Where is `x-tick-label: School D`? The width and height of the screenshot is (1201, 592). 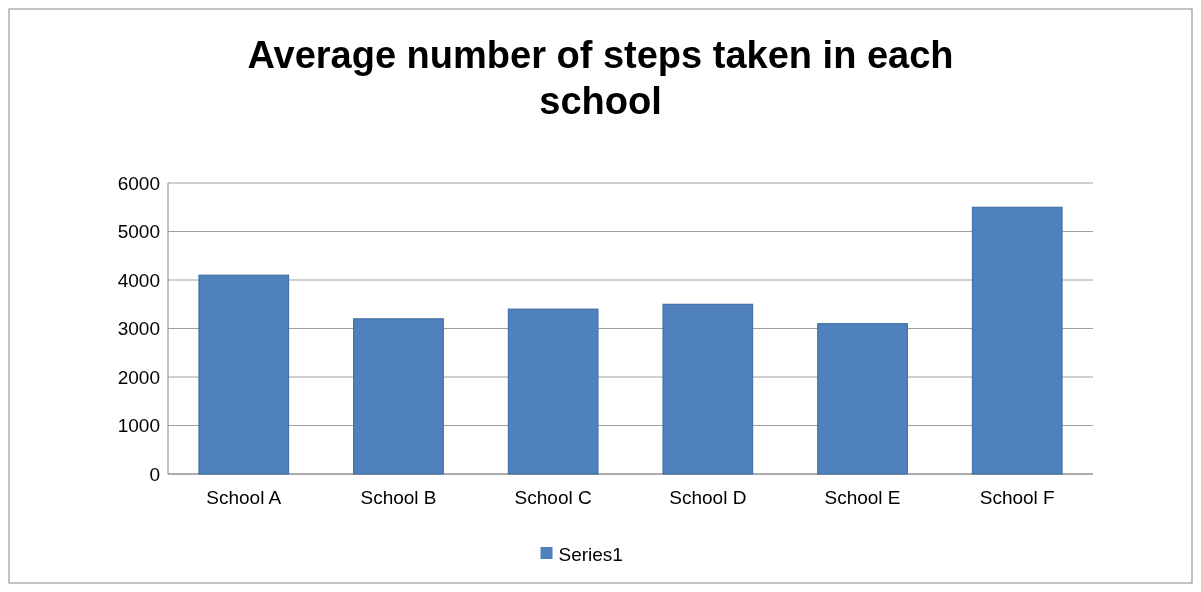 x-tick-label: School D is located at coordinates (708, 497).